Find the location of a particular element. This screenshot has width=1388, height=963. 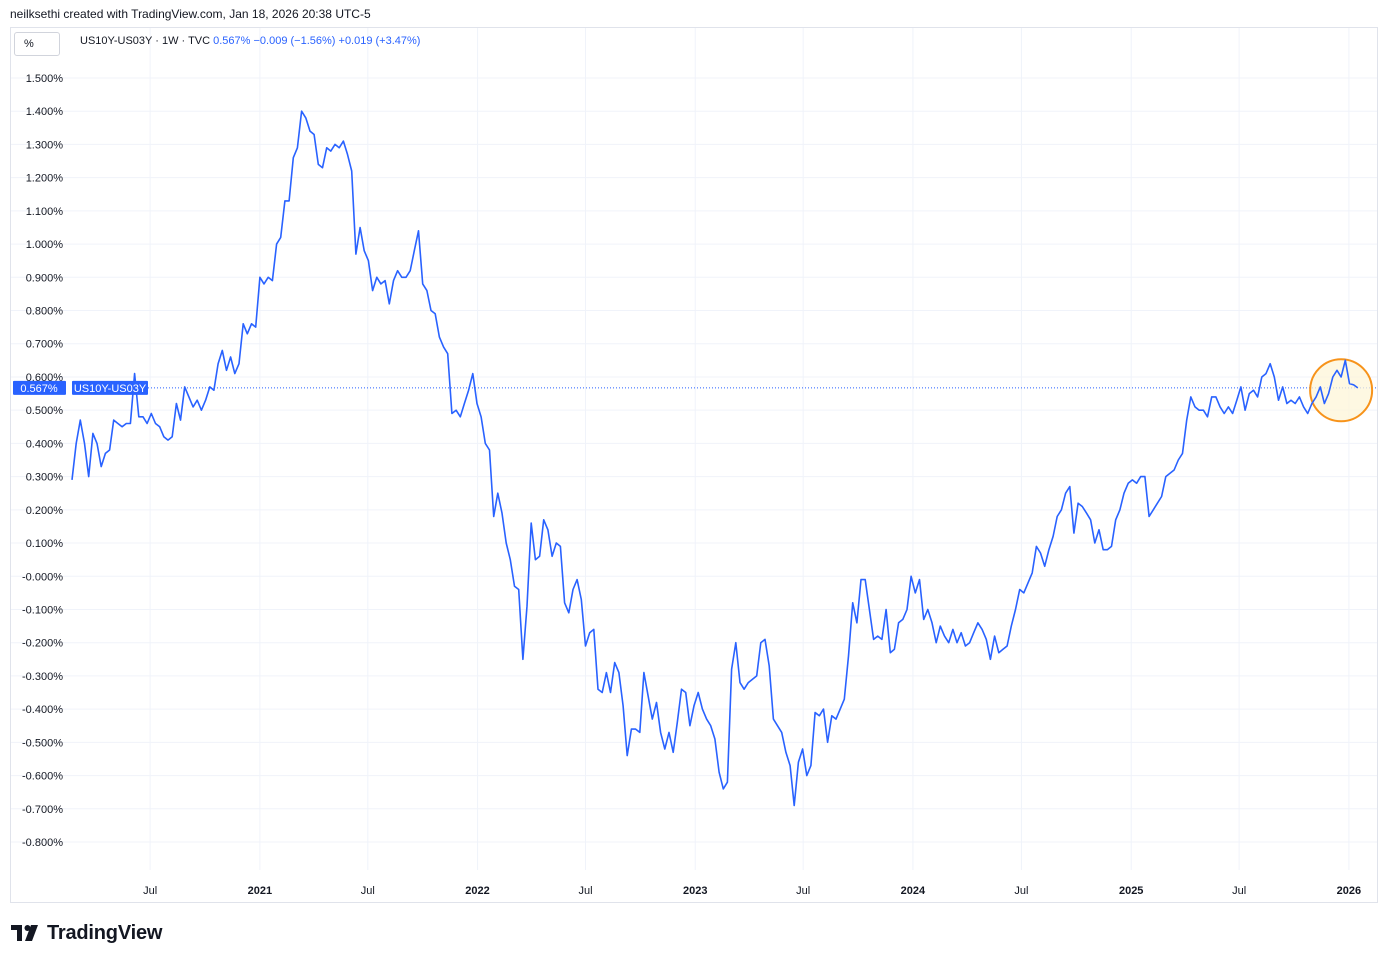

legend-symbol: US10Y-US03Y is located at coordinates (116, 41).